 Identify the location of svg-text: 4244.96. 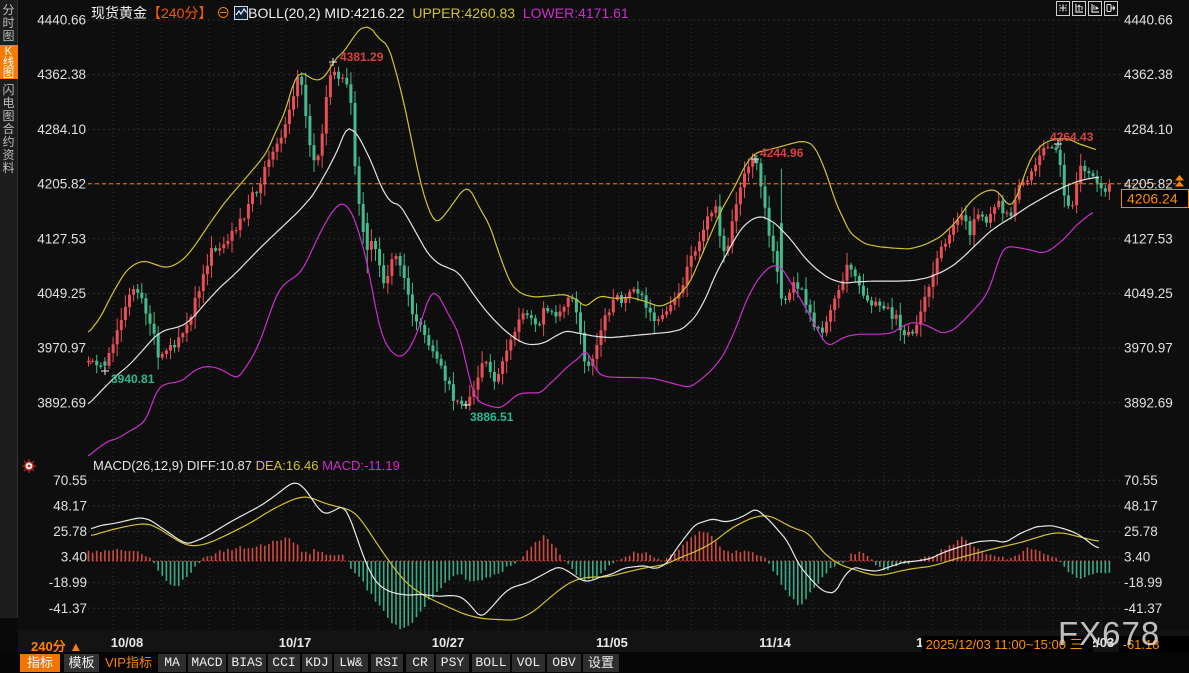
(782, 153).